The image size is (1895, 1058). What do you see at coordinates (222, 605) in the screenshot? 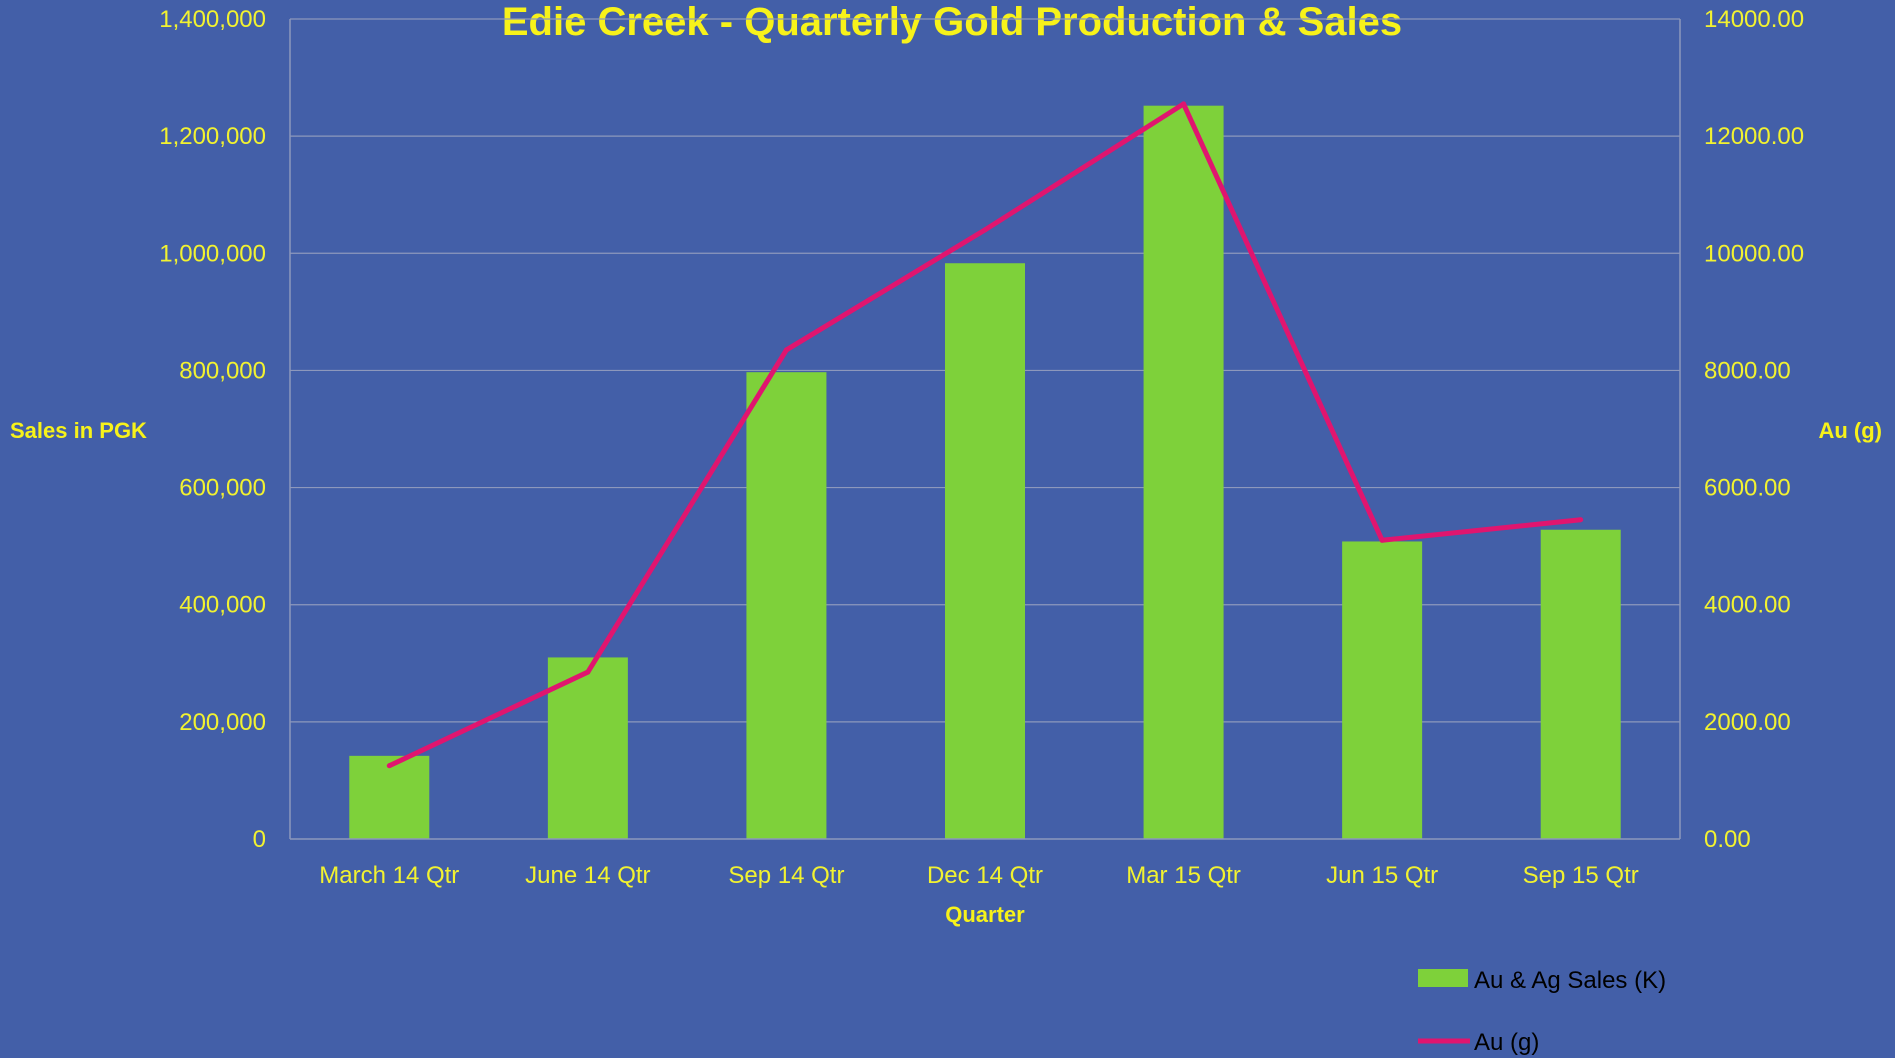
I see `y-left-tick-label: 400,000` at bounding box center [222, 605].